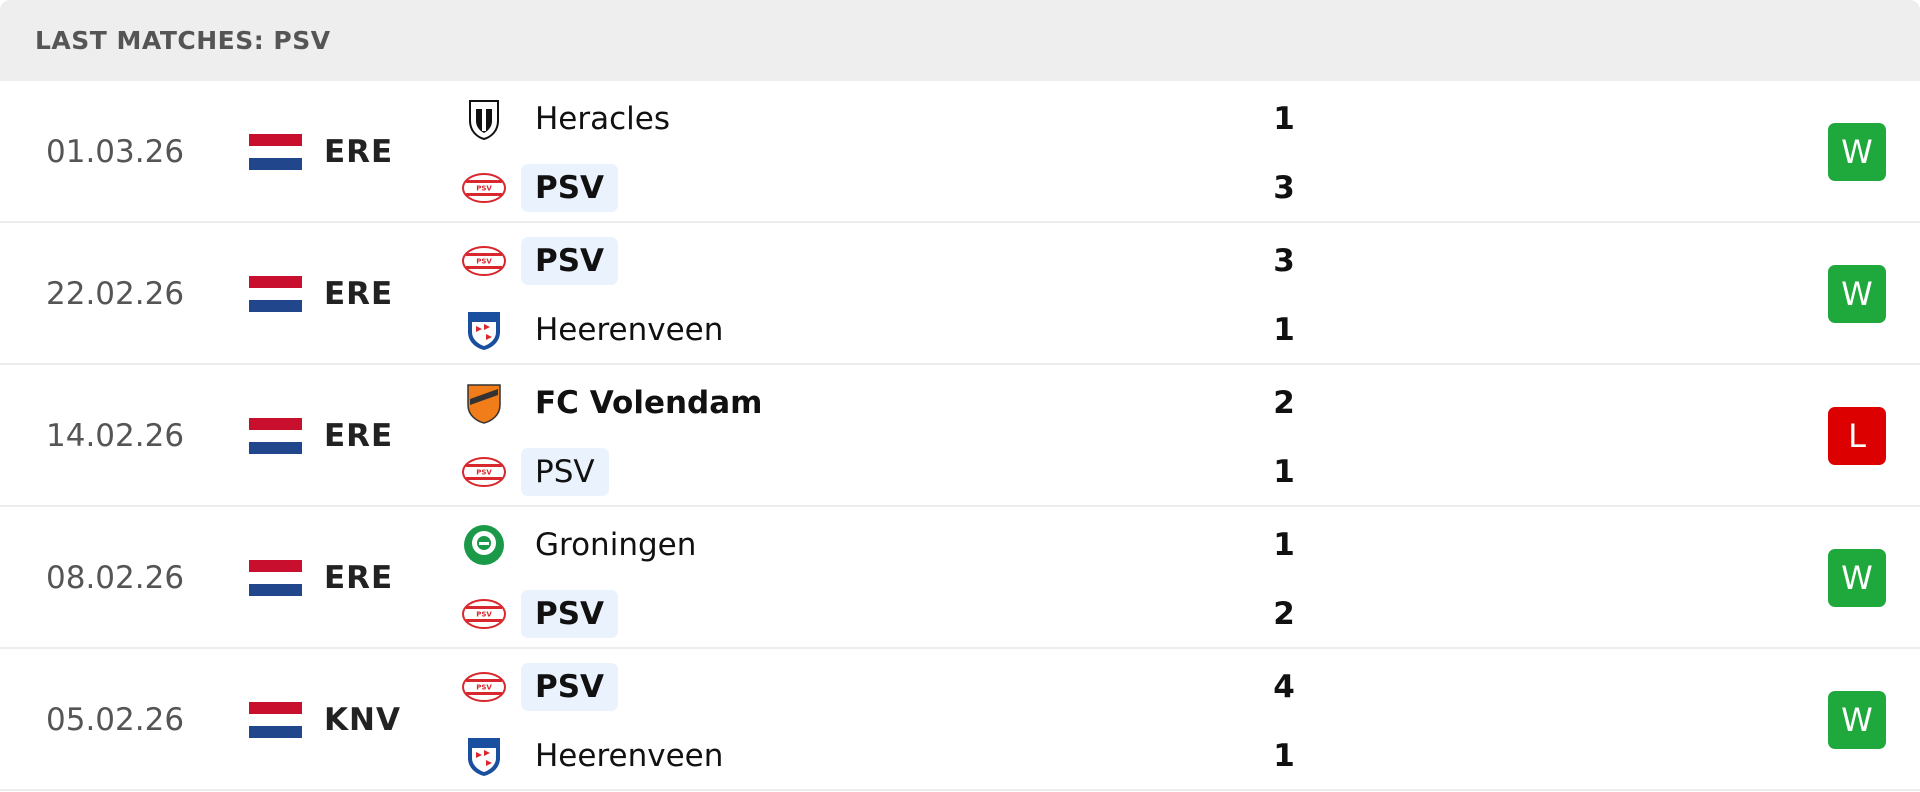 This screenshot has height=792, width=1920. What do you see at coordinates (115, 294) in the screenshot?
I see `date: 22.02.26` at bounding box center [115, 294].